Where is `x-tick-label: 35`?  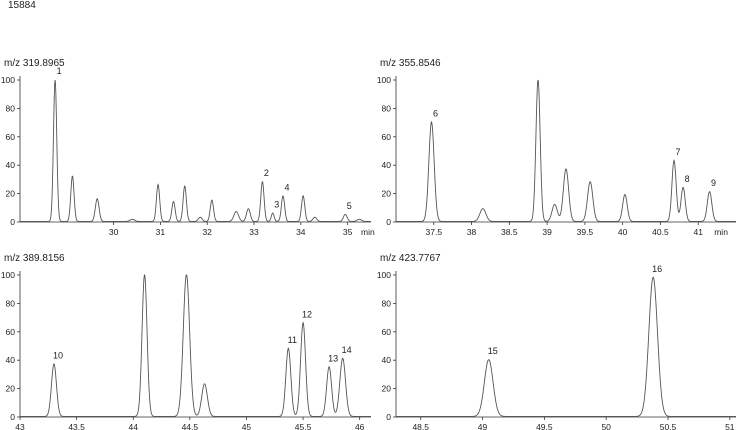
x-tick-label: 35 is located at coordinates (348, 232).